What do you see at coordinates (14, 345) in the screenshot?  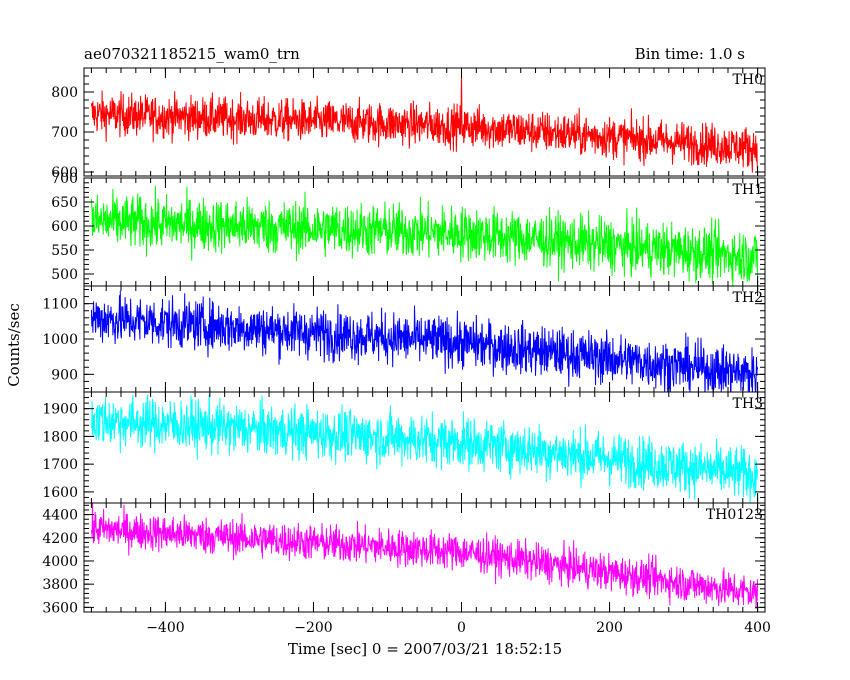 I see `y-axis-label: Counts/sec` at bounding box center [14, 345].